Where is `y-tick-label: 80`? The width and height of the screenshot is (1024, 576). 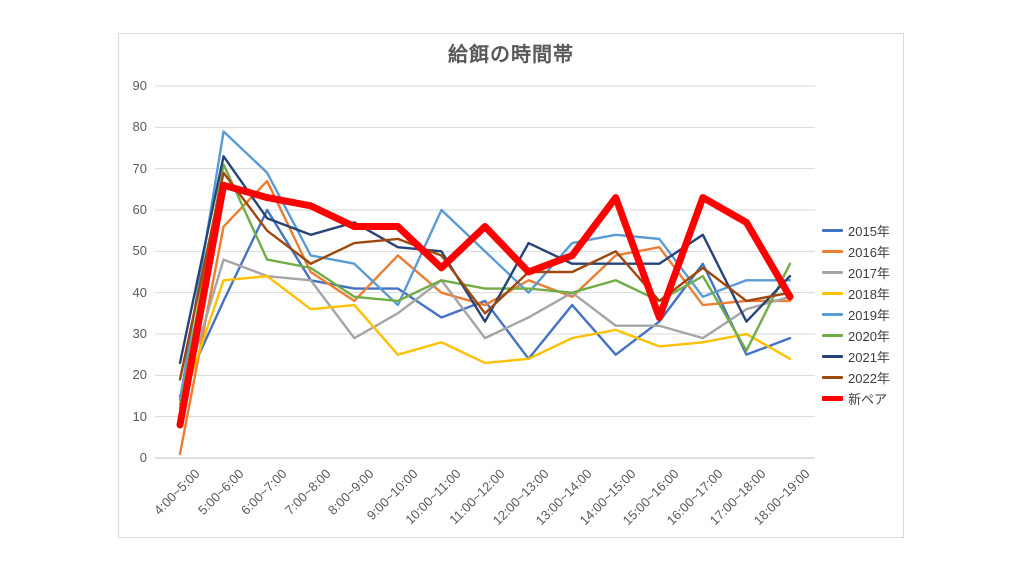 y-tick-label: 80 is located at coordinates (139, 127).